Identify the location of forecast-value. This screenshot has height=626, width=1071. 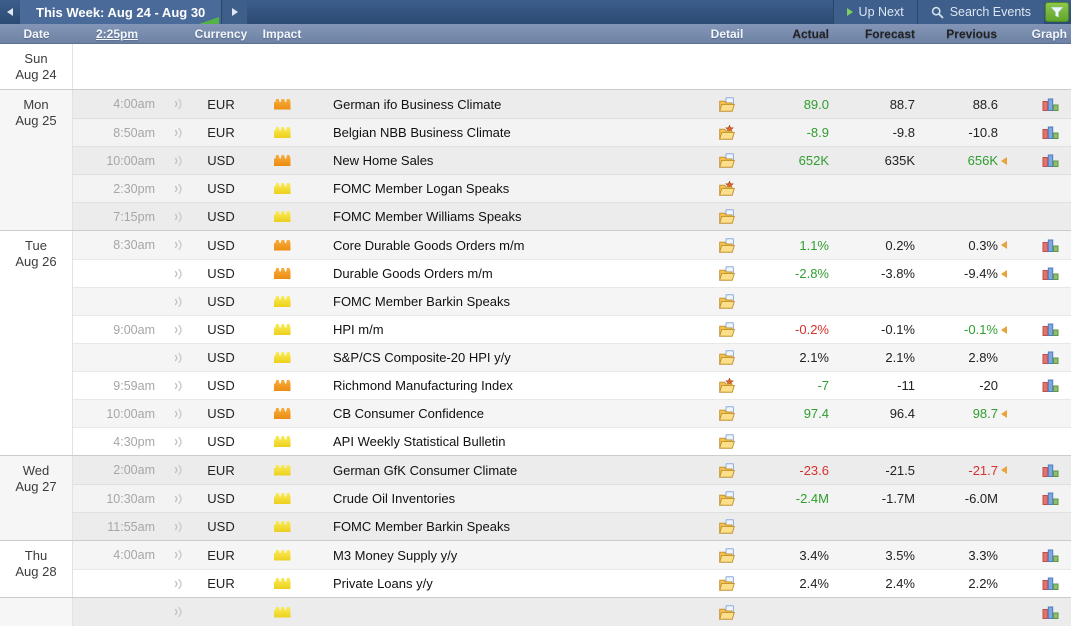
(880, 188).